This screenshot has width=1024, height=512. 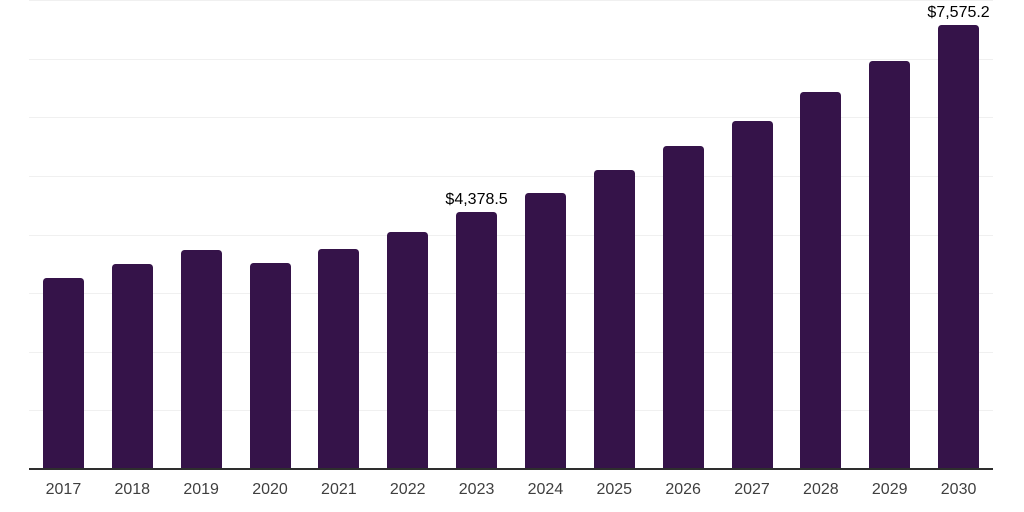 What do you see at coordinates (821, 280) in the screenshot?
I see `bar-2028` at bounding box center [821, 280].